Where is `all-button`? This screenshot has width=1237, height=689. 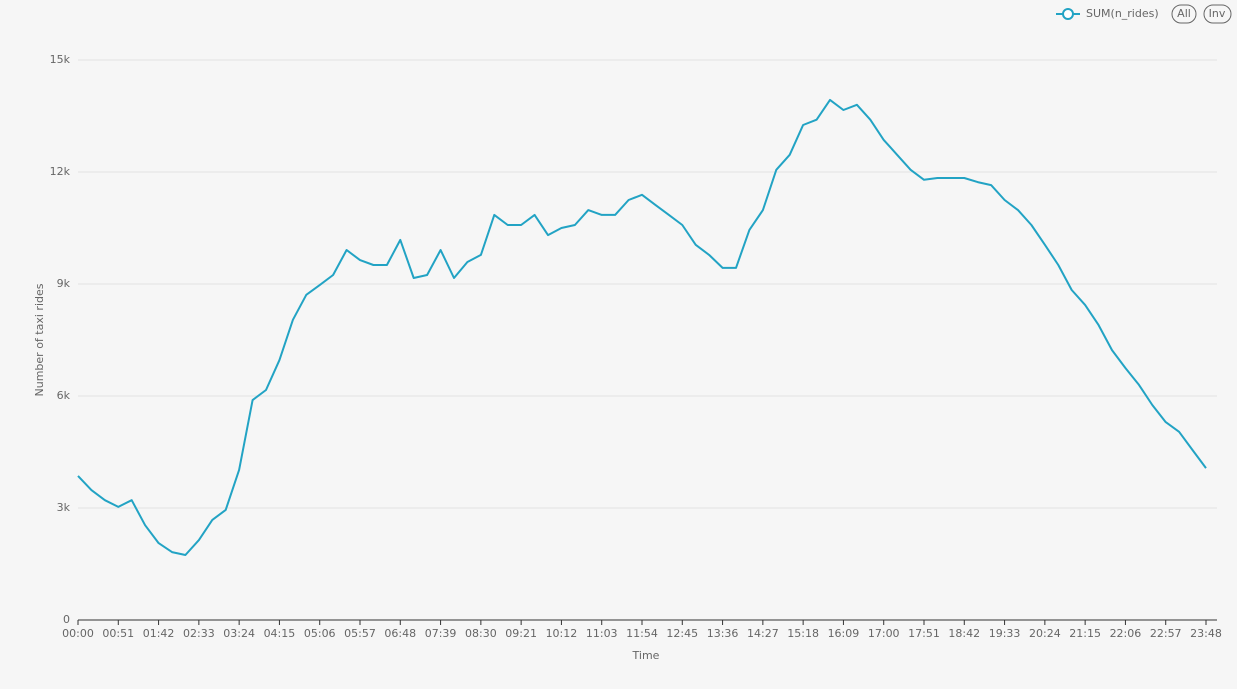 all-button is located at coordinates (1184, 14).